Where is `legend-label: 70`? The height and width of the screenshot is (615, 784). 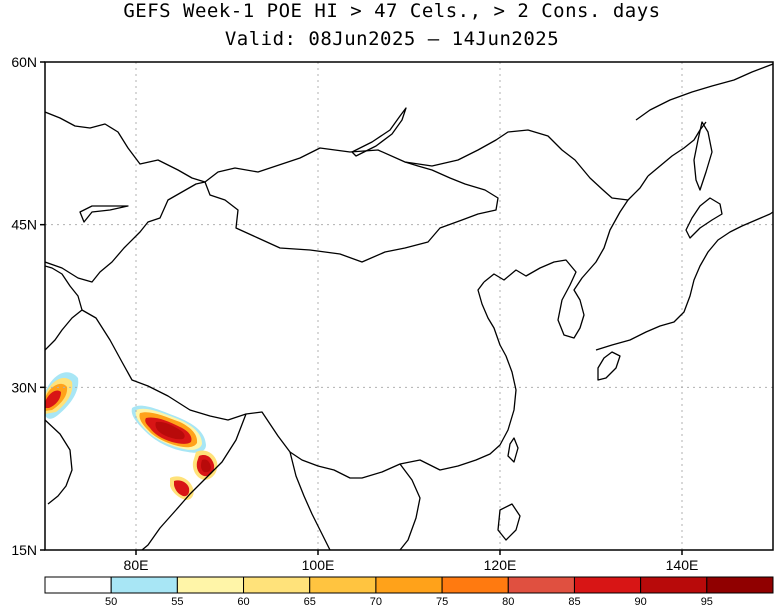 legend-label: 70 is located at coordinates (376, 602).